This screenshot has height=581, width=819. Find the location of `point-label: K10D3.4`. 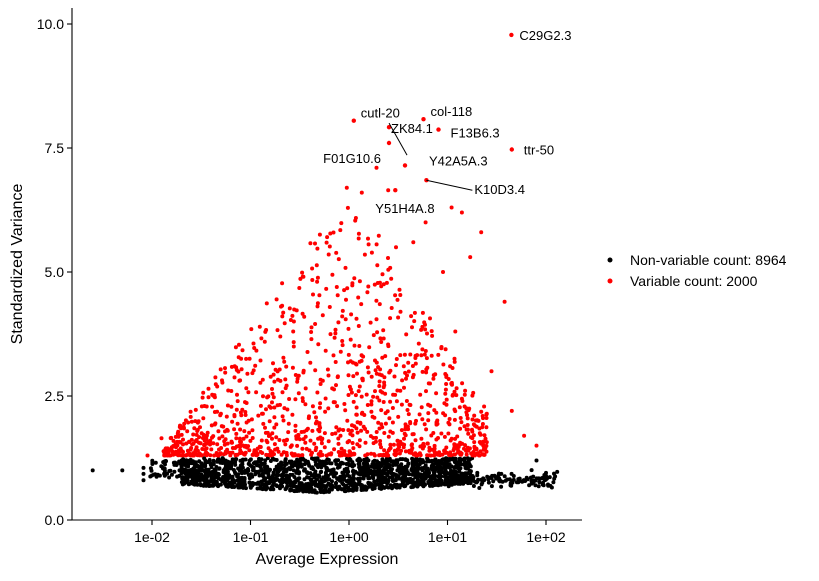

point-label: K10D3.4 is located at coordinates (499, 189).